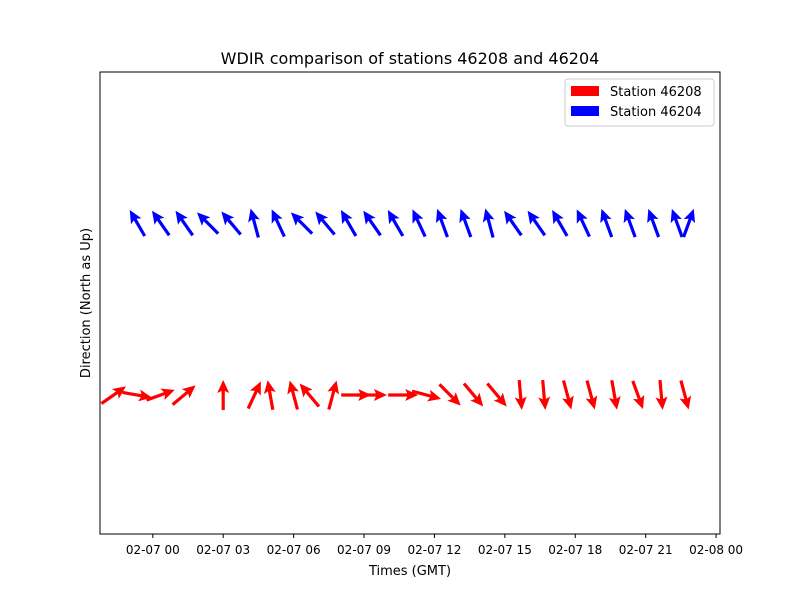  What do you see at coordinates (505, 550) in the screenshot?
I see `x-tick-label: 02-07 15` at bounding box center [505, 550].